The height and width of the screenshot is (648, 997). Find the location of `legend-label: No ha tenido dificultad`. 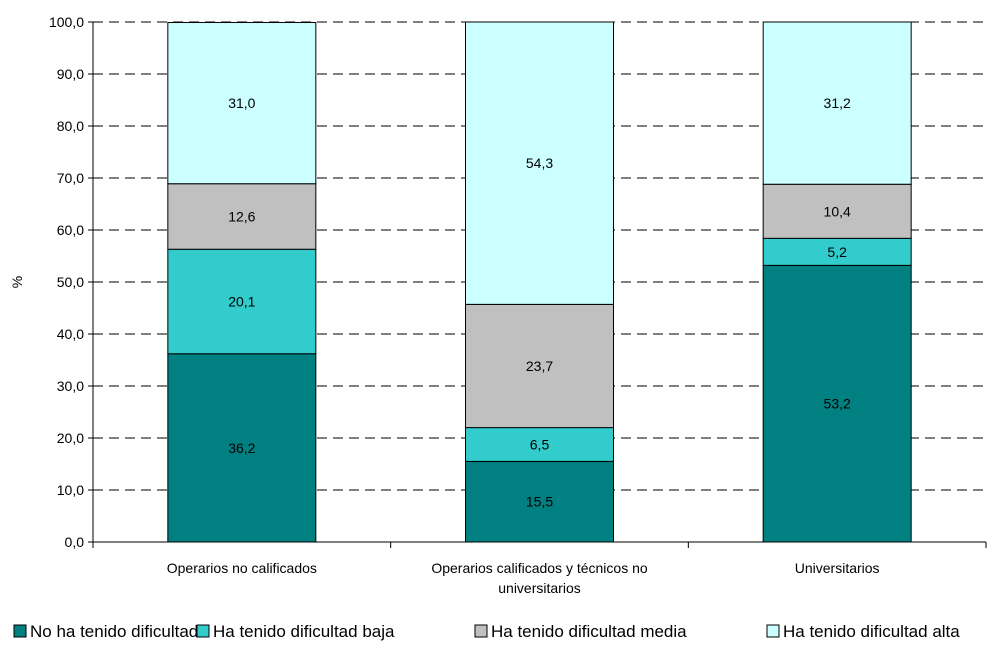

legend-label: No ha tenido dificultad is located at coordinates (114, 631).